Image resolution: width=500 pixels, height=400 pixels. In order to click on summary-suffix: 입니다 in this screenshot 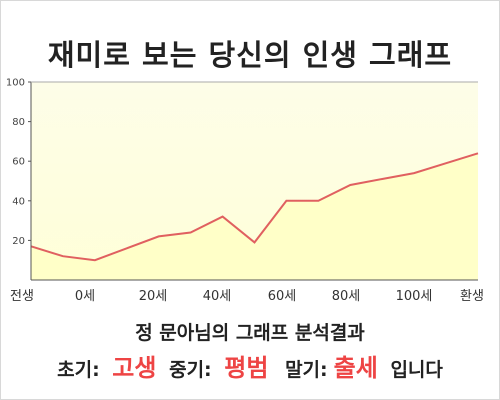, I will do `click(416, 370)`.